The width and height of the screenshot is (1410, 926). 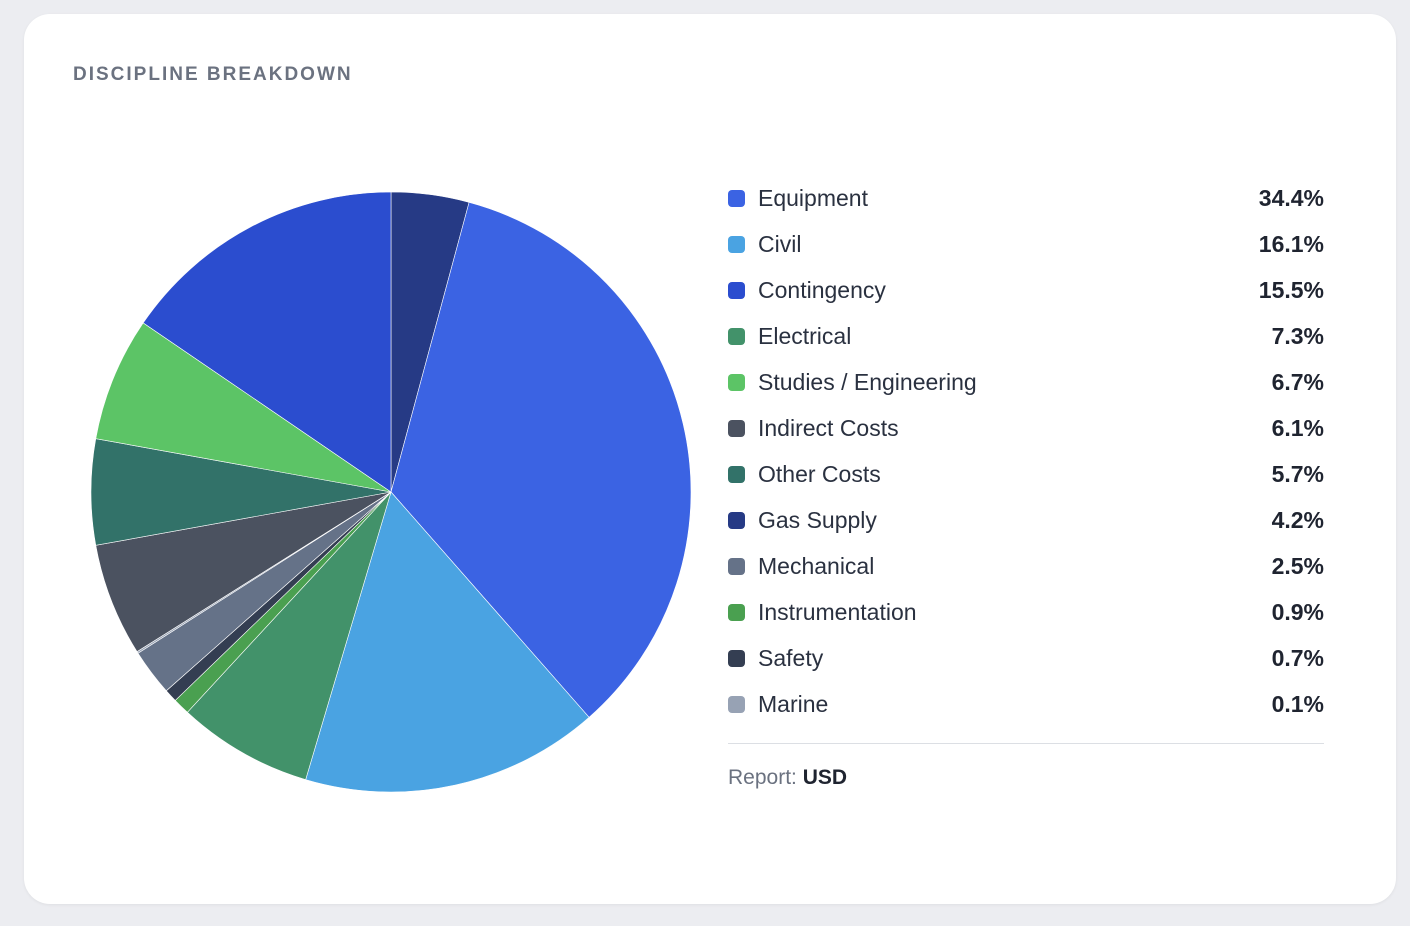 I want to click on legend-label: Mechanical, so click(x=816, y=565).